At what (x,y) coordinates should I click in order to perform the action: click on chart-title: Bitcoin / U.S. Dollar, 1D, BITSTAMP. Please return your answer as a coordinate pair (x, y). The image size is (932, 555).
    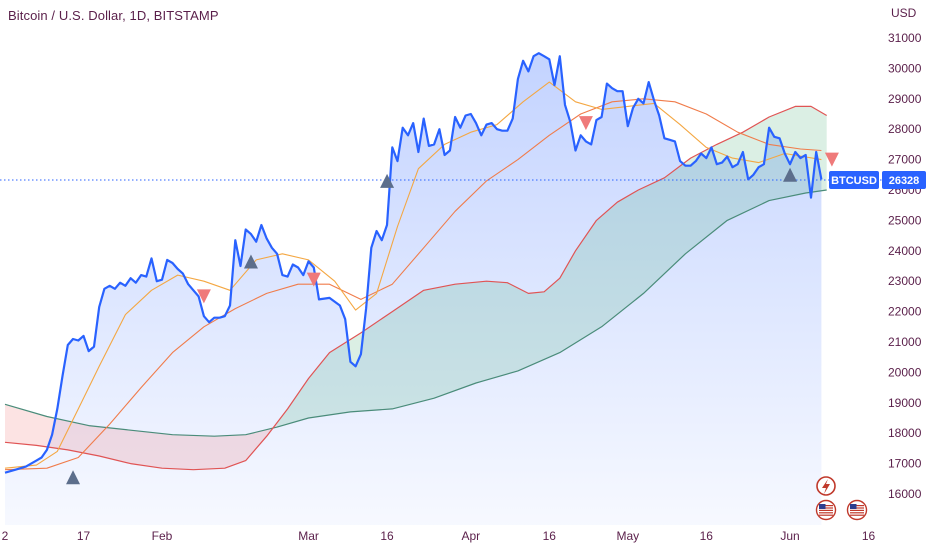
    Looking at the image, I should click on (113, 15).